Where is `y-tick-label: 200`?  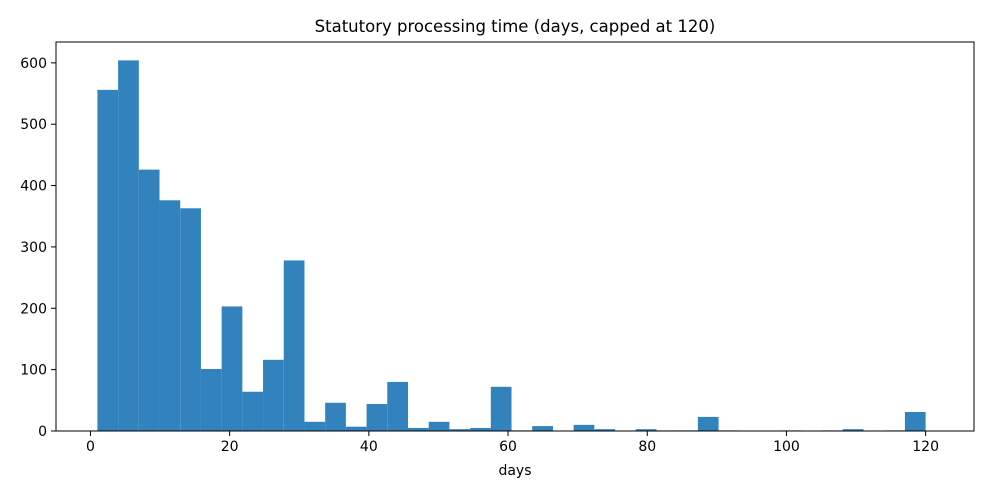 y-tick-label: 200 is located at coordinates (33, 309).